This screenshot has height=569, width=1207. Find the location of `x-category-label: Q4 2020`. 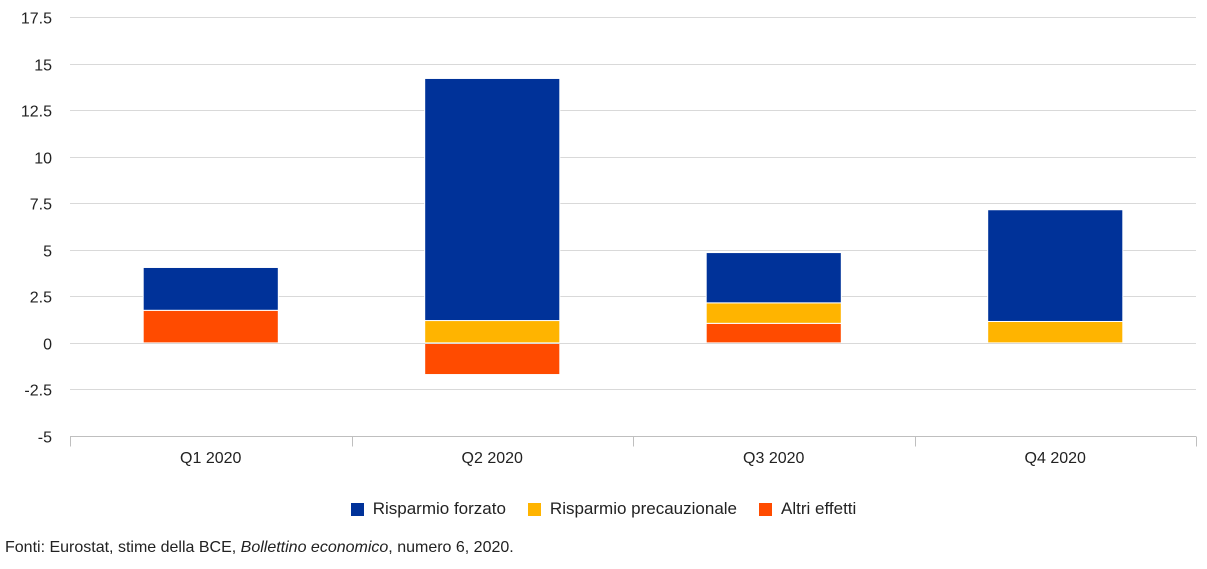

x-category-label: Q4 2020 is located at coordinates (1055, 458).